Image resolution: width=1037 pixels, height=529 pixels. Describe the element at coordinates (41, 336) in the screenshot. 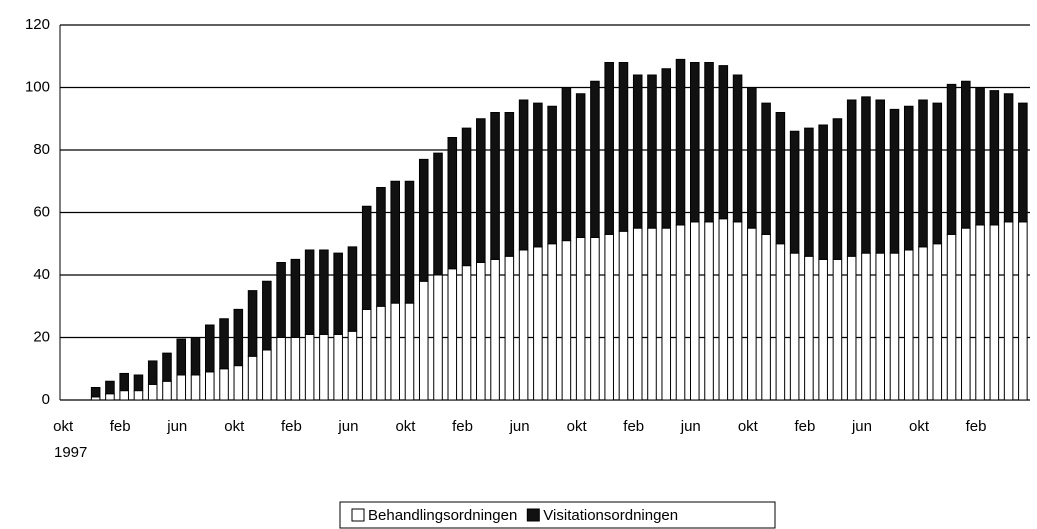

I see `y-tick-label: 20` at that location.